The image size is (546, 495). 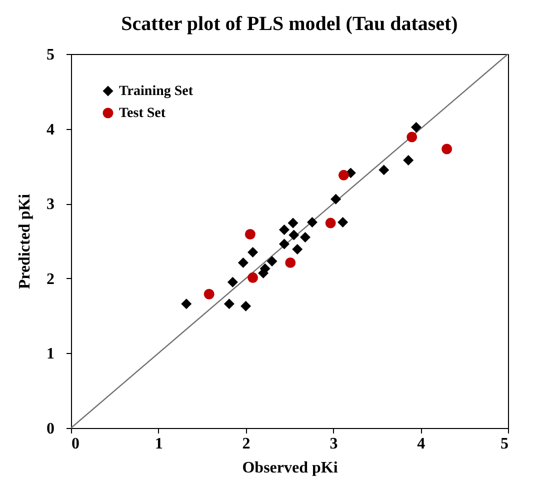 I want to click on legend-label: Test Set, so click(x=142, y=113).